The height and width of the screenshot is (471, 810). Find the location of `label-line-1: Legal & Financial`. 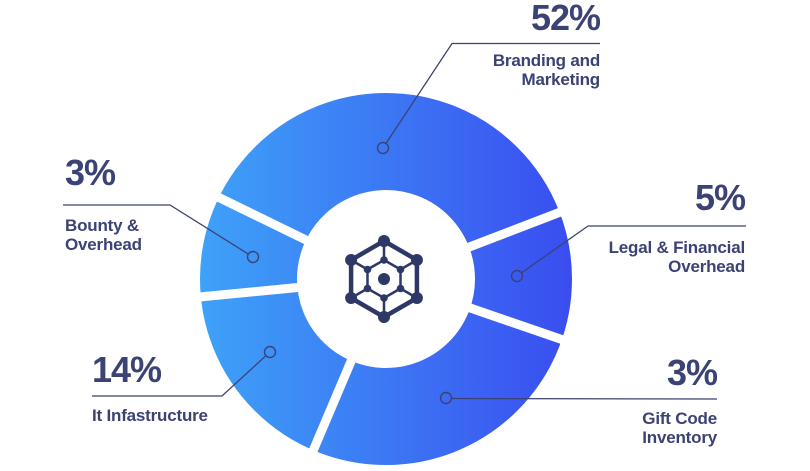

label-line-1: Legal & Financial is located at coordinates (677, 247).